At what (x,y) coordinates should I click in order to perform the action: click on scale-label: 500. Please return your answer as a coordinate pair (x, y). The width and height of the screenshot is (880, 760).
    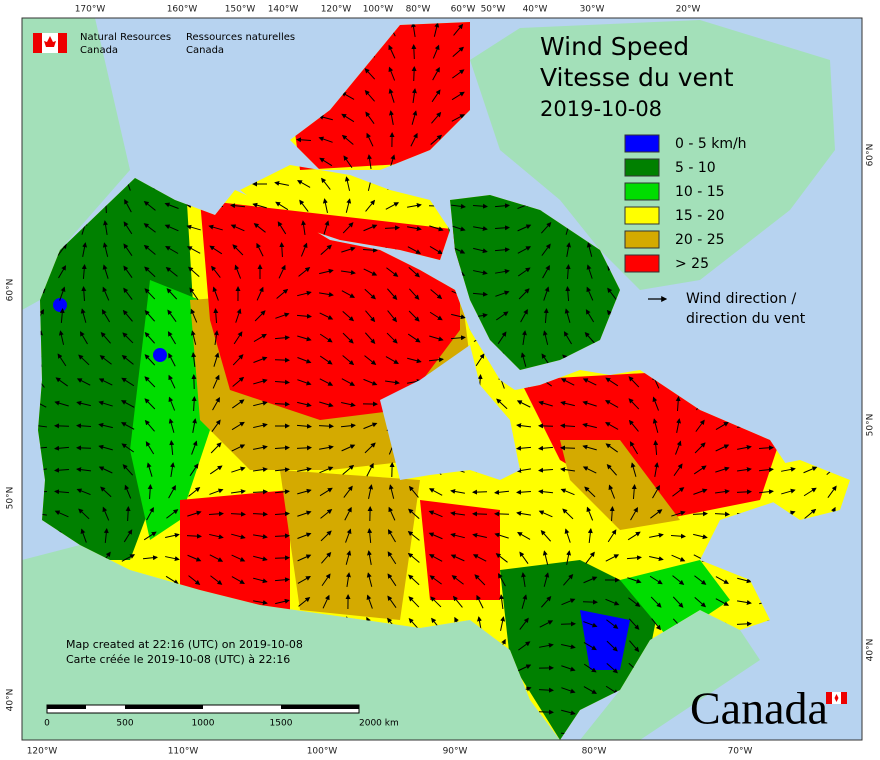
    Looking at the image, I should click on (124, 724).